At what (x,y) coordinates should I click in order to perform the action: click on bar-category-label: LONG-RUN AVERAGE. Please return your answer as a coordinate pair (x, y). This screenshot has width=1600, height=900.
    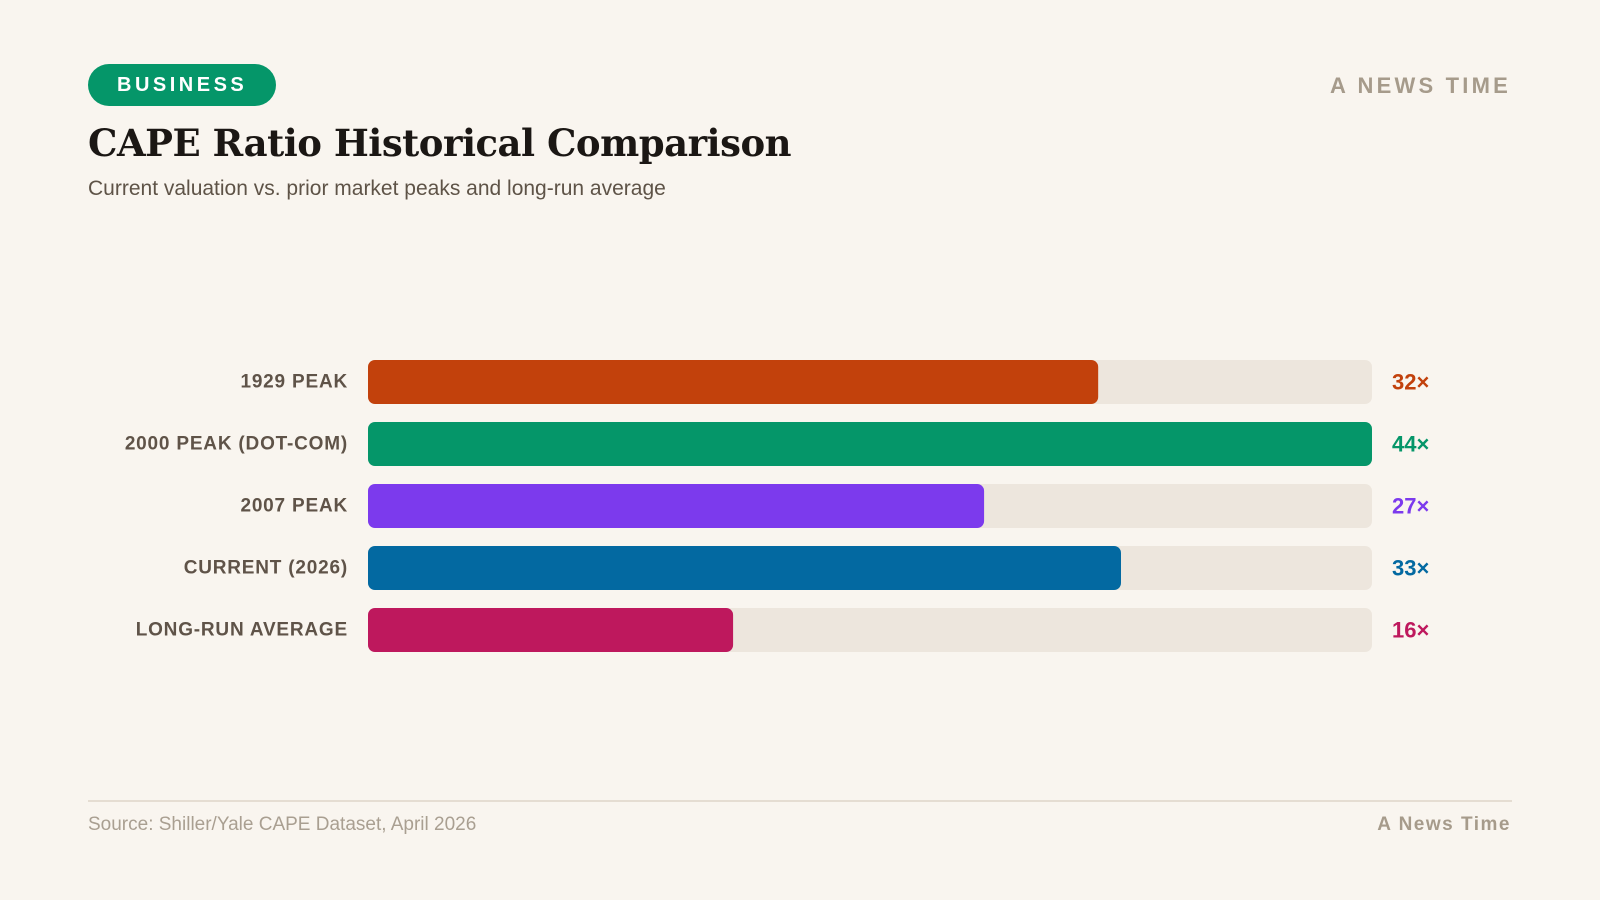
    Looking at the image, I should click on (242, 630).